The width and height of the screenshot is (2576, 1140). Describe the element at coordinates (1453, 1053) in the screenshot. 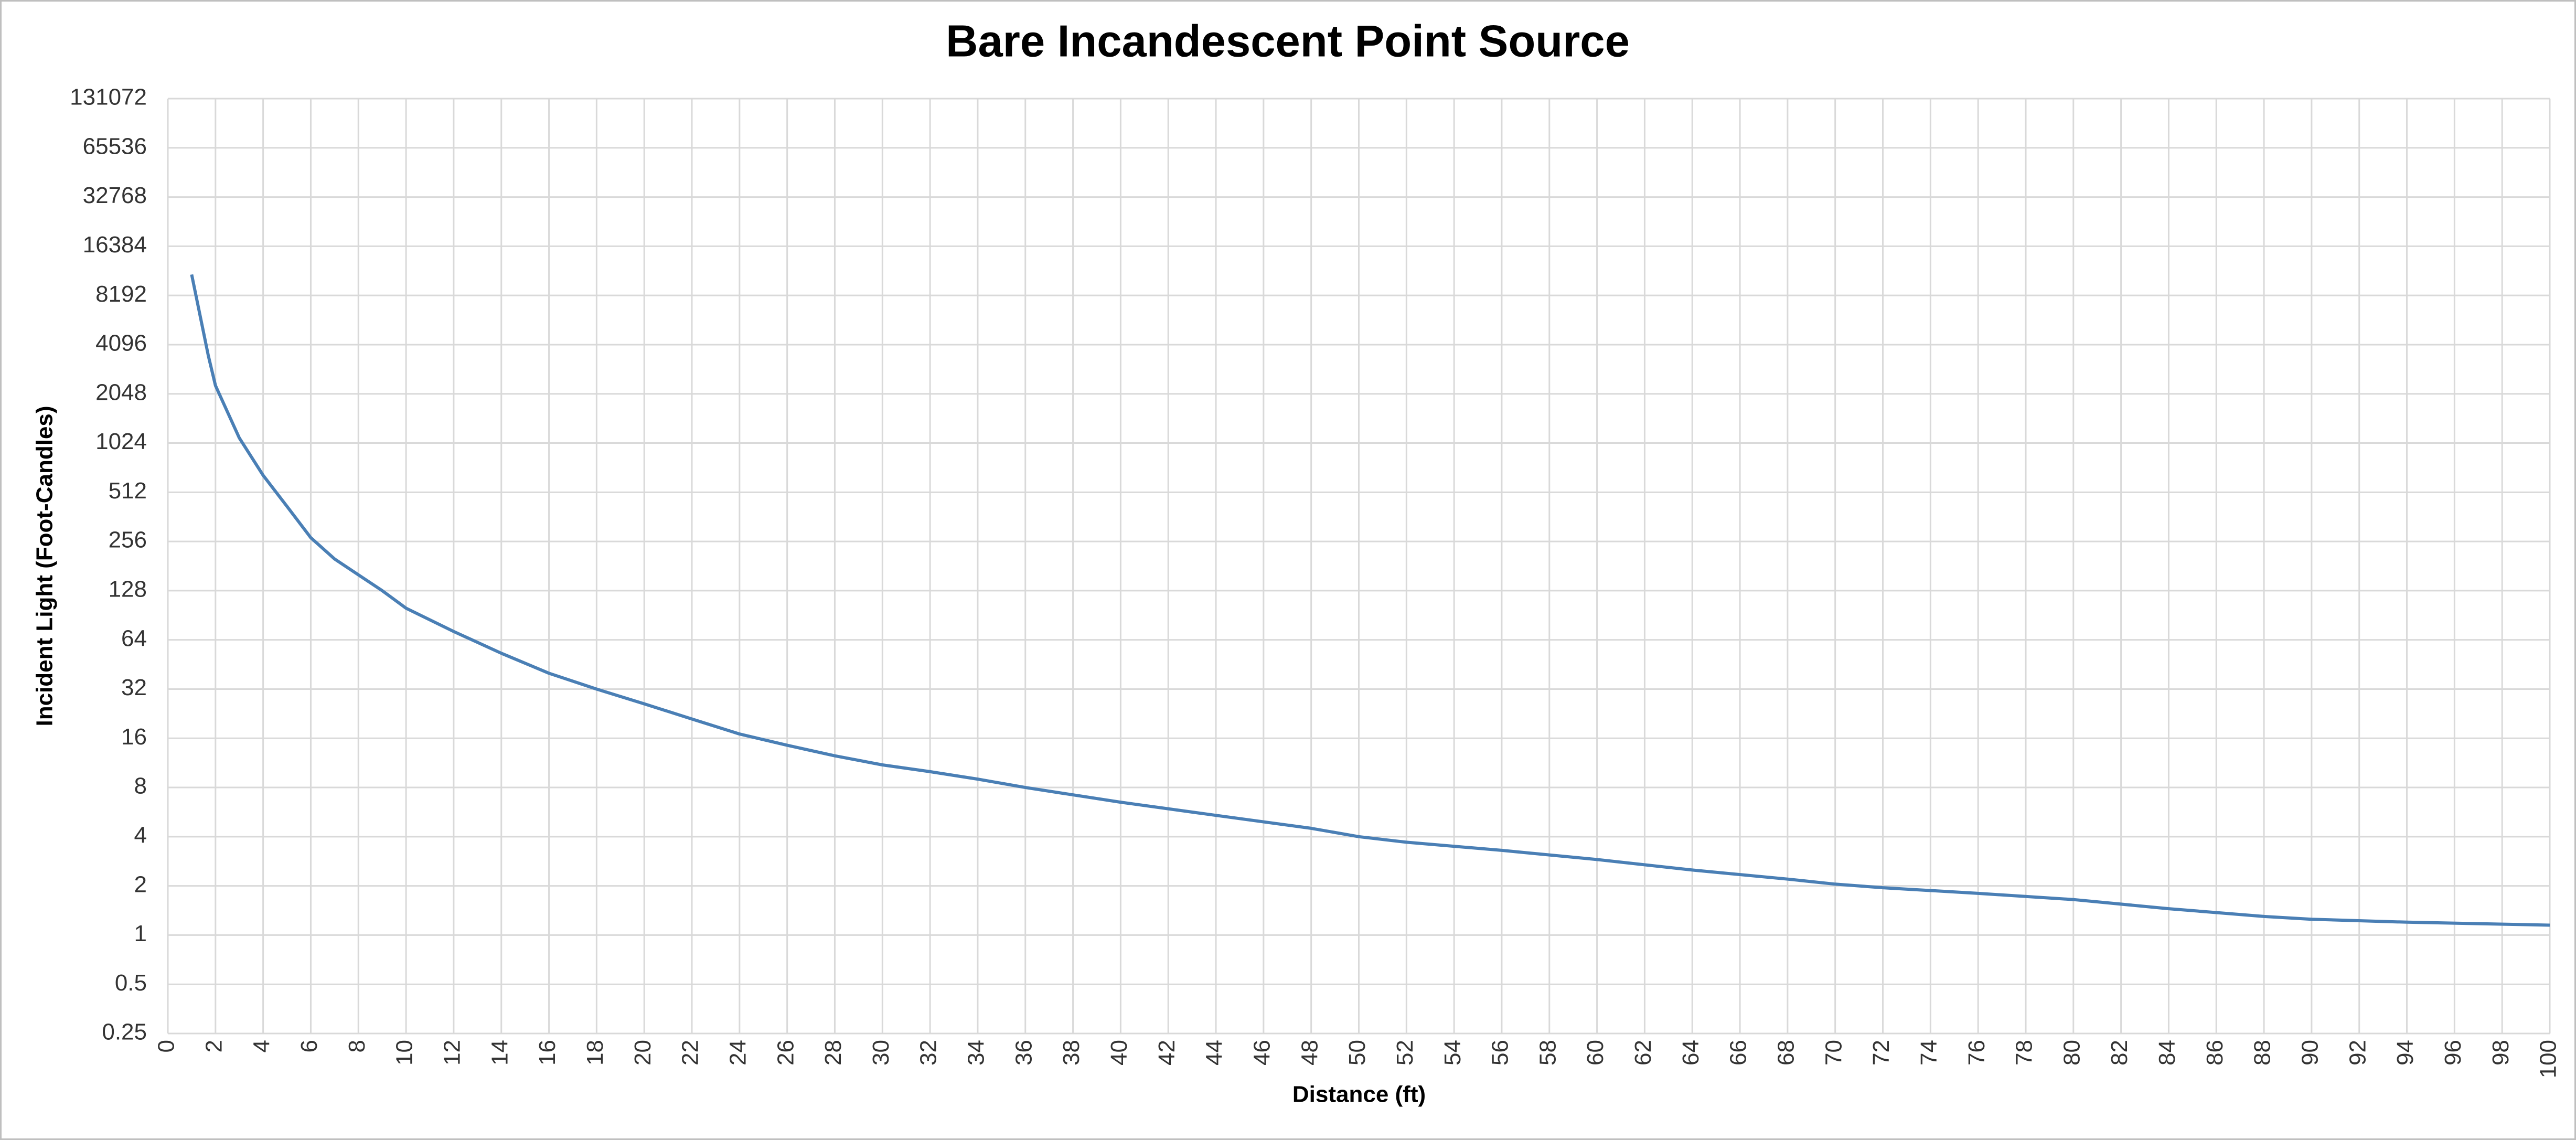

I see `x-tick-label: 54` at that location.